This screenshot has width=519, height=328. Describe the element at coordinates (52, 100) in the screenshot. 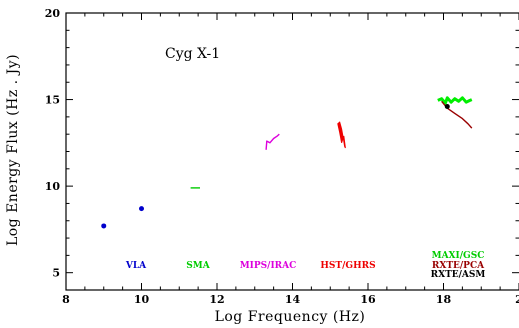

I see `y-tick-label: 15` at that location.